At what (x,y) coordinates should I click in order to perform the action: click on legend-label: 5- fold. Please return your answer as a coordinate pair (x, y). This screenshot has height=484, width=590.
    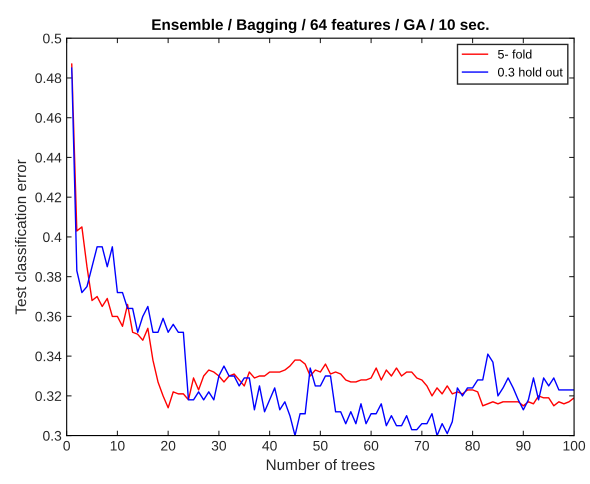
    Looking at the image, I should click on (515, 54).